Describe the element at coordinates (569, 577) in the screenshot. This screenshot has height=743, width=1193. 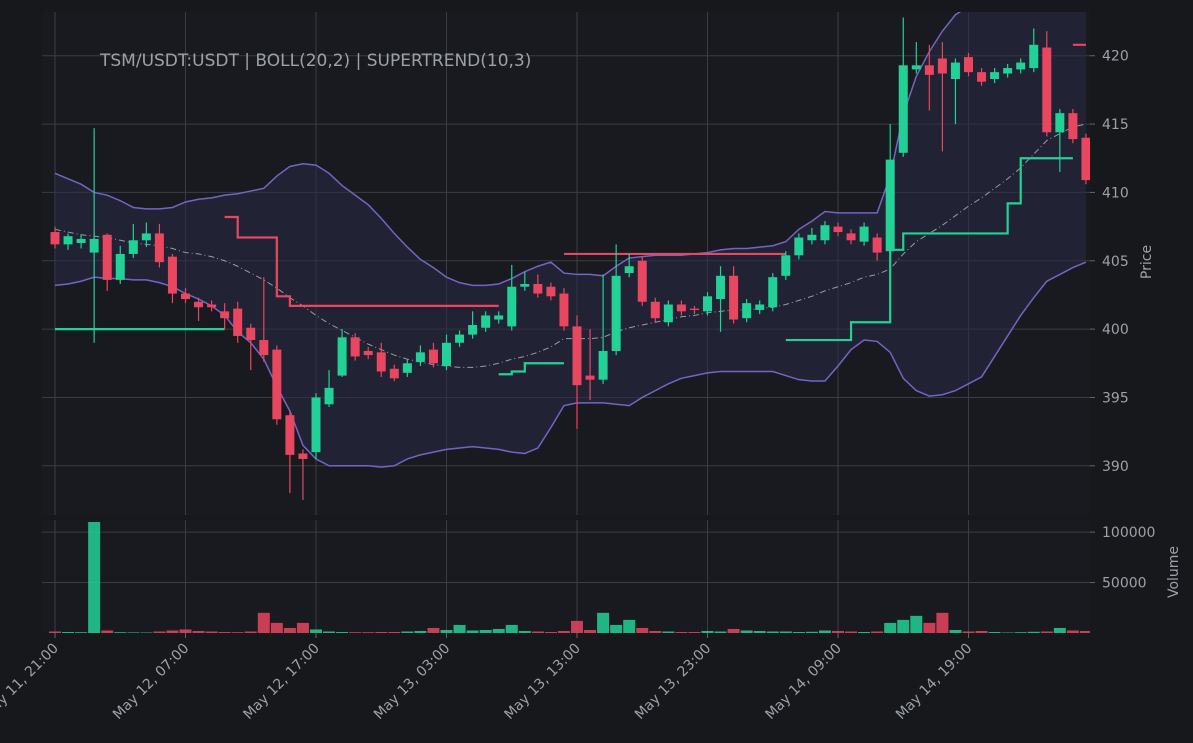
I see `volume-plot` at that location.